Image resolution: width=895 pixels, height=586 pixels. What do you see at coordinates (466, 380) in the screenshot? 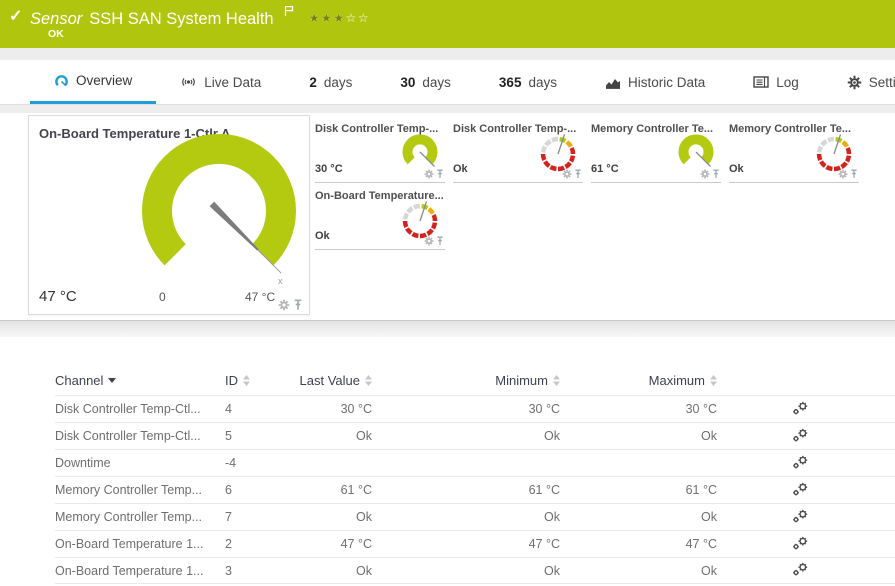
I see `column-header-minimum: Minimum` at bounding box center [466, 380].